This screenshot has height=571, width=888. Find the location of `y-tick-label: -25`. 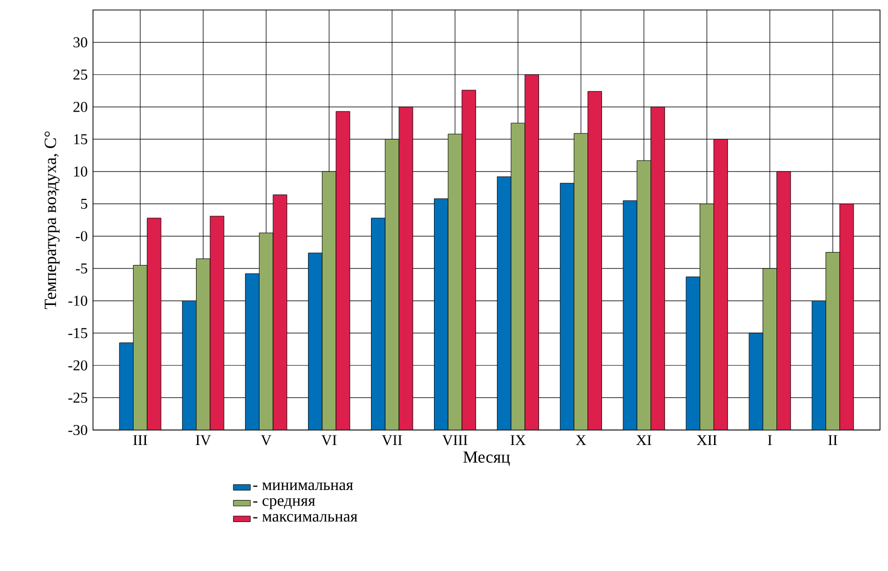

y-tick-label: -25 is located at coordinates (78, 397).